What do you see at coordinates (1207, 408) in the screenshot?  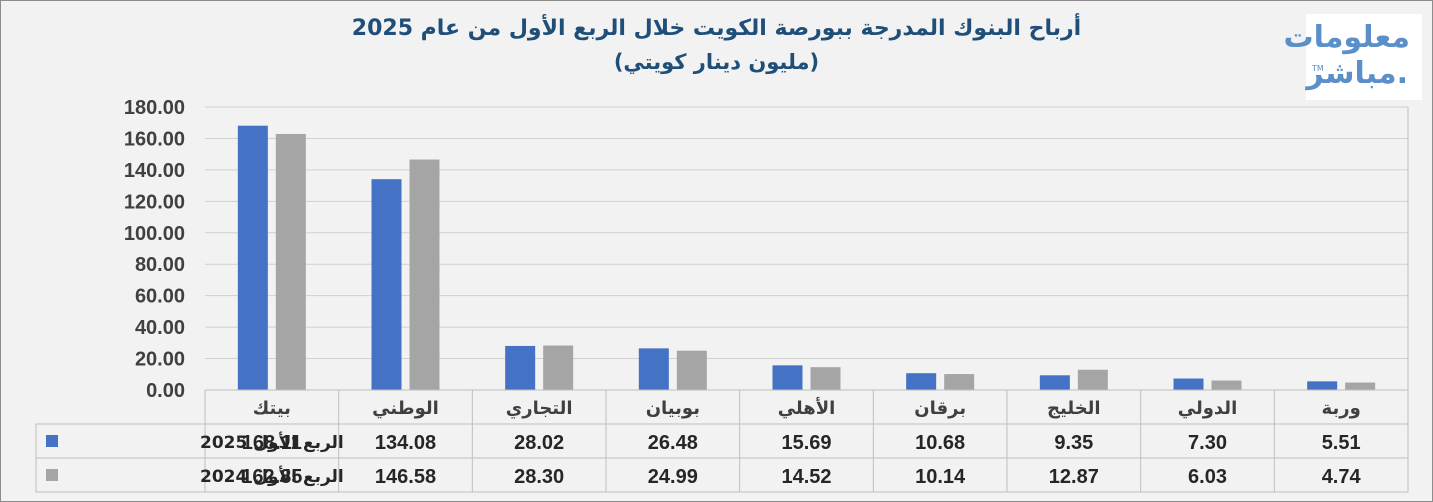 I see `category-label: الدولي` at bounding box center [1207, 408].